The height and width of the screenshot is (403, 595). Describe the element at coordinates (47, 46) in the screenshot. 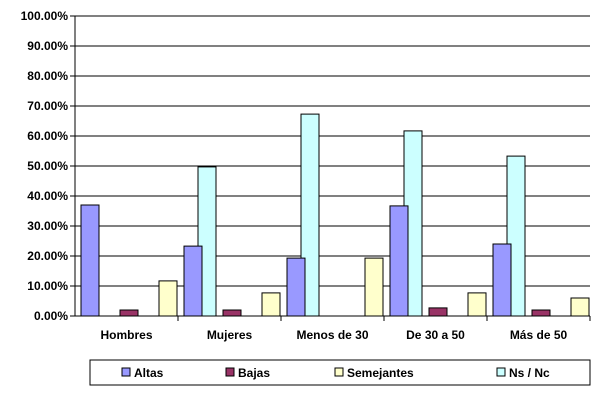

I see `y-tick-label: 90.00%` at that location.